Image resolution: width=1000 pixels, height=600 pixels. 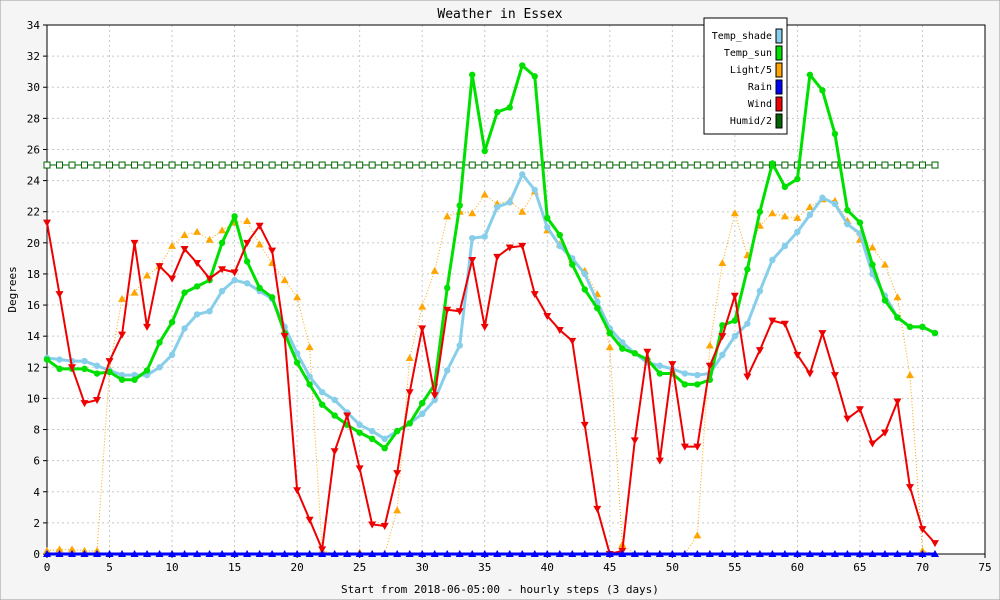 I want to click on x-tick-label: 70, so click(x=922, y=567).